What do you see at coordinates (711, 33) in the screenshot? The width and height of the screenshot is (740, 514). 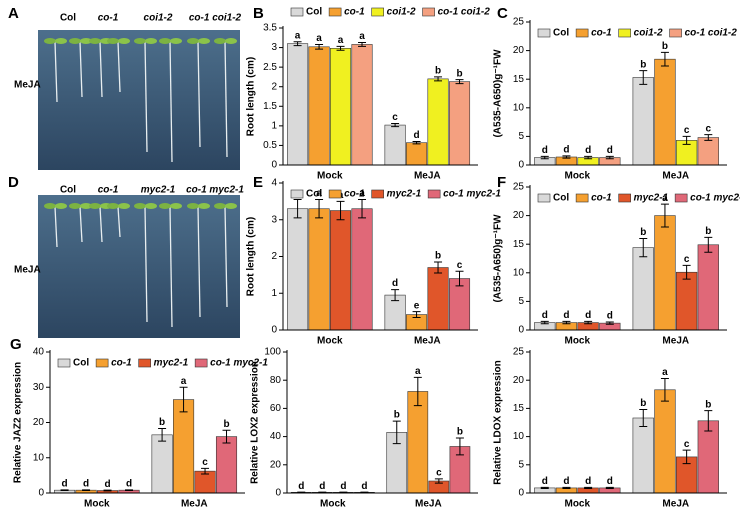 I see `legend-label: co-1 coi1-2` at bounding box center [711, 33].